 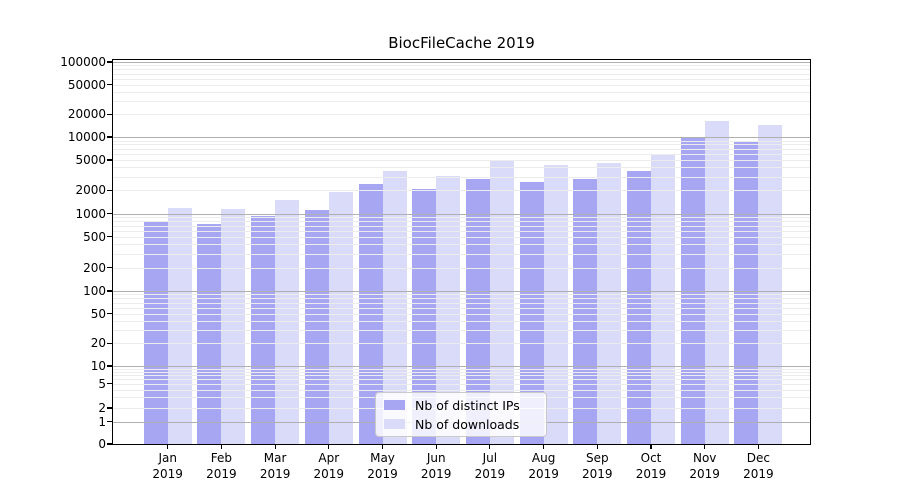 I want to click on x-tick-label: Nov 2019, so click(x=704, y=466).